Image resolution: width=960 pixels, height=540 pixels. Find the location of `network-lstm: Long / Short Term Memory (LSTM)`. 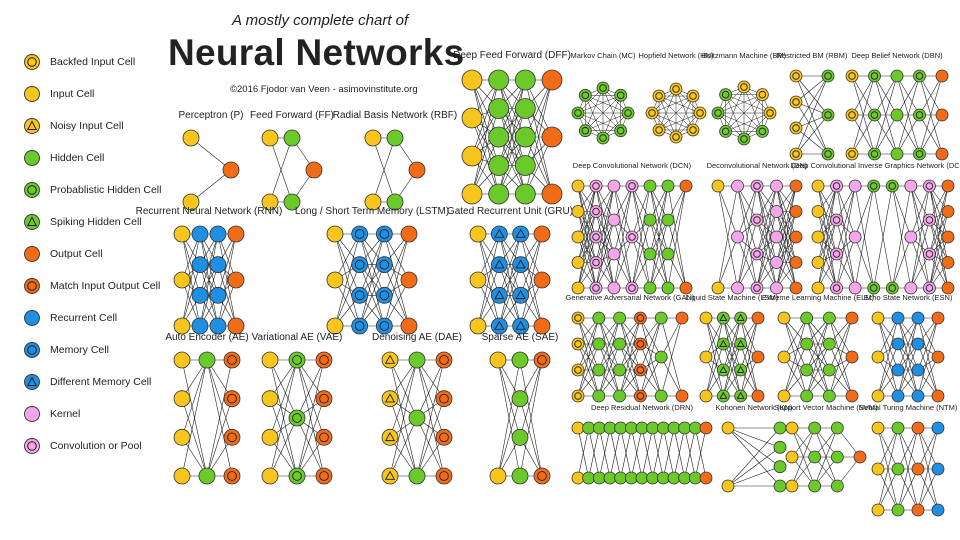

network-lstm: Long / Short Term Memory (LSTM) is located at coordinates (372, 270).